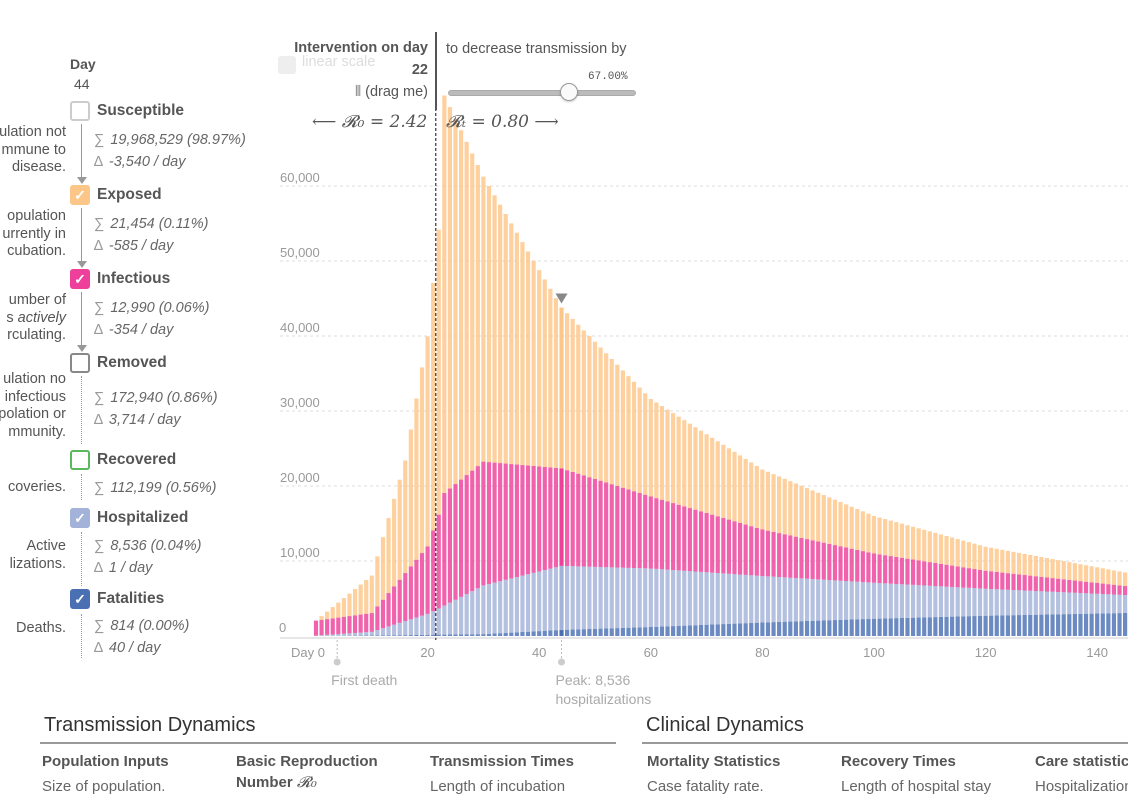 This screenshot has width=1128, height=802. I want to click on x-tick-label: 60, so click(651, 652).